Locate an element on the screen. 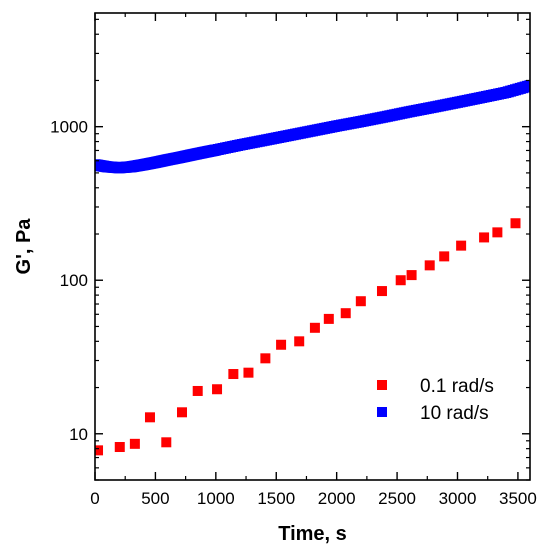 This screenshot has height=555, width=542. x-axis-title: Time, s is located at coordinates (312, 534).